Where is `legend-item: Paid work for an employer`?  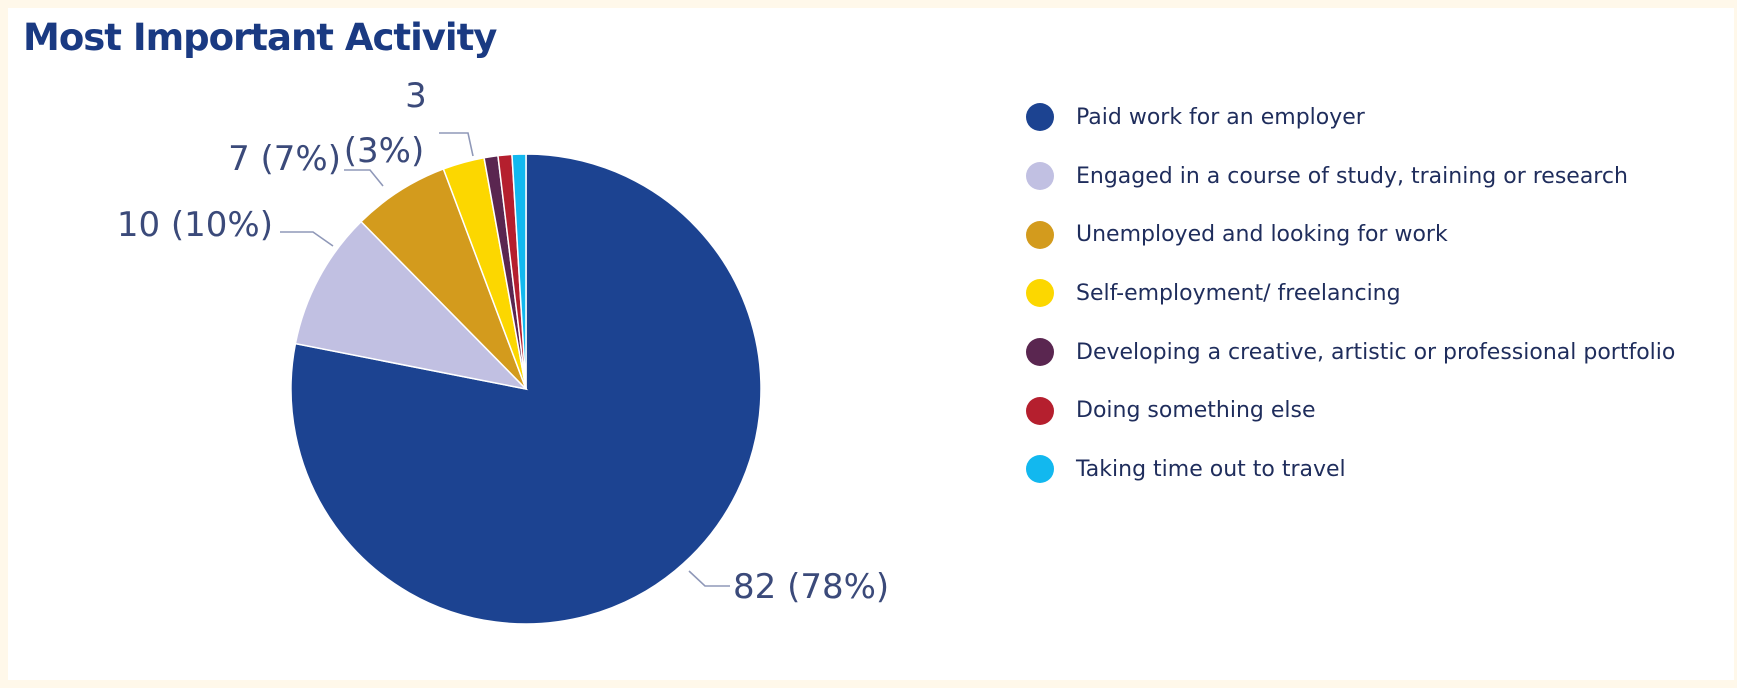
legend-item: Paid work for an employer is located at coordinates (1350, 117).